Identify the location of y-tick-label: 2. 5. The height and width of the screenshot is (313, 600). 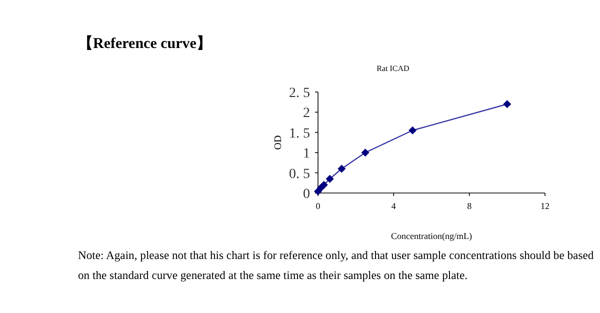
(299, 93).